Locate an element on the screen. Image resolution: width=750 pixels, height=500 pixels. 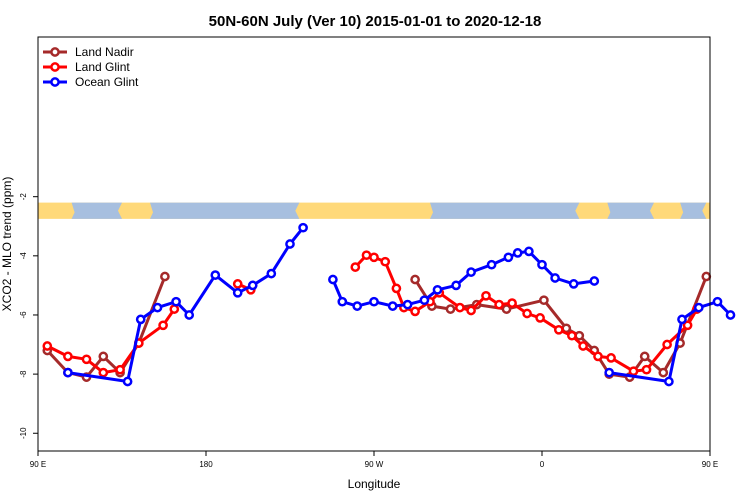
x-tick-label: 0 is located at coordinates (542, 464).